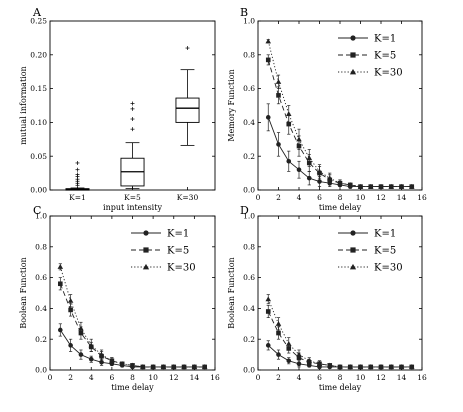 The height and width of the screenshot is (412, 463). What do you see at coordinates (38, 88) in the screenshot?
I see `y-tick-label: 0.15` at bounding box center [38, 88].